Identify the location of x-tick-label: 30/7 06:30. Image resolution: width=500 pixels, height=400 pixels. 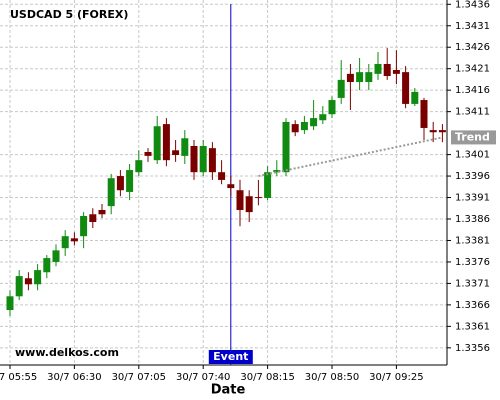
(74, 377).